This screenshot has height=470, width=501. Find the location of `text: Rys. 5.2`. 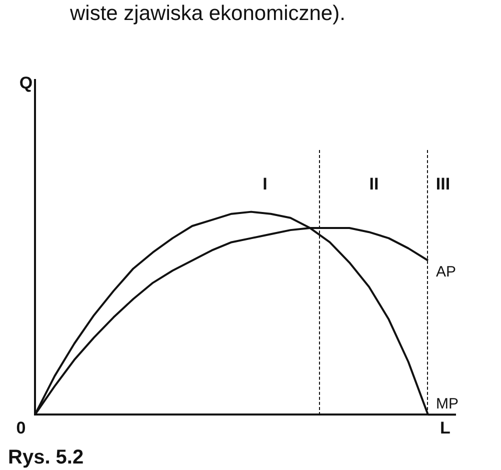

text: Rys. 5.2 is located at coordinates (46, 457).